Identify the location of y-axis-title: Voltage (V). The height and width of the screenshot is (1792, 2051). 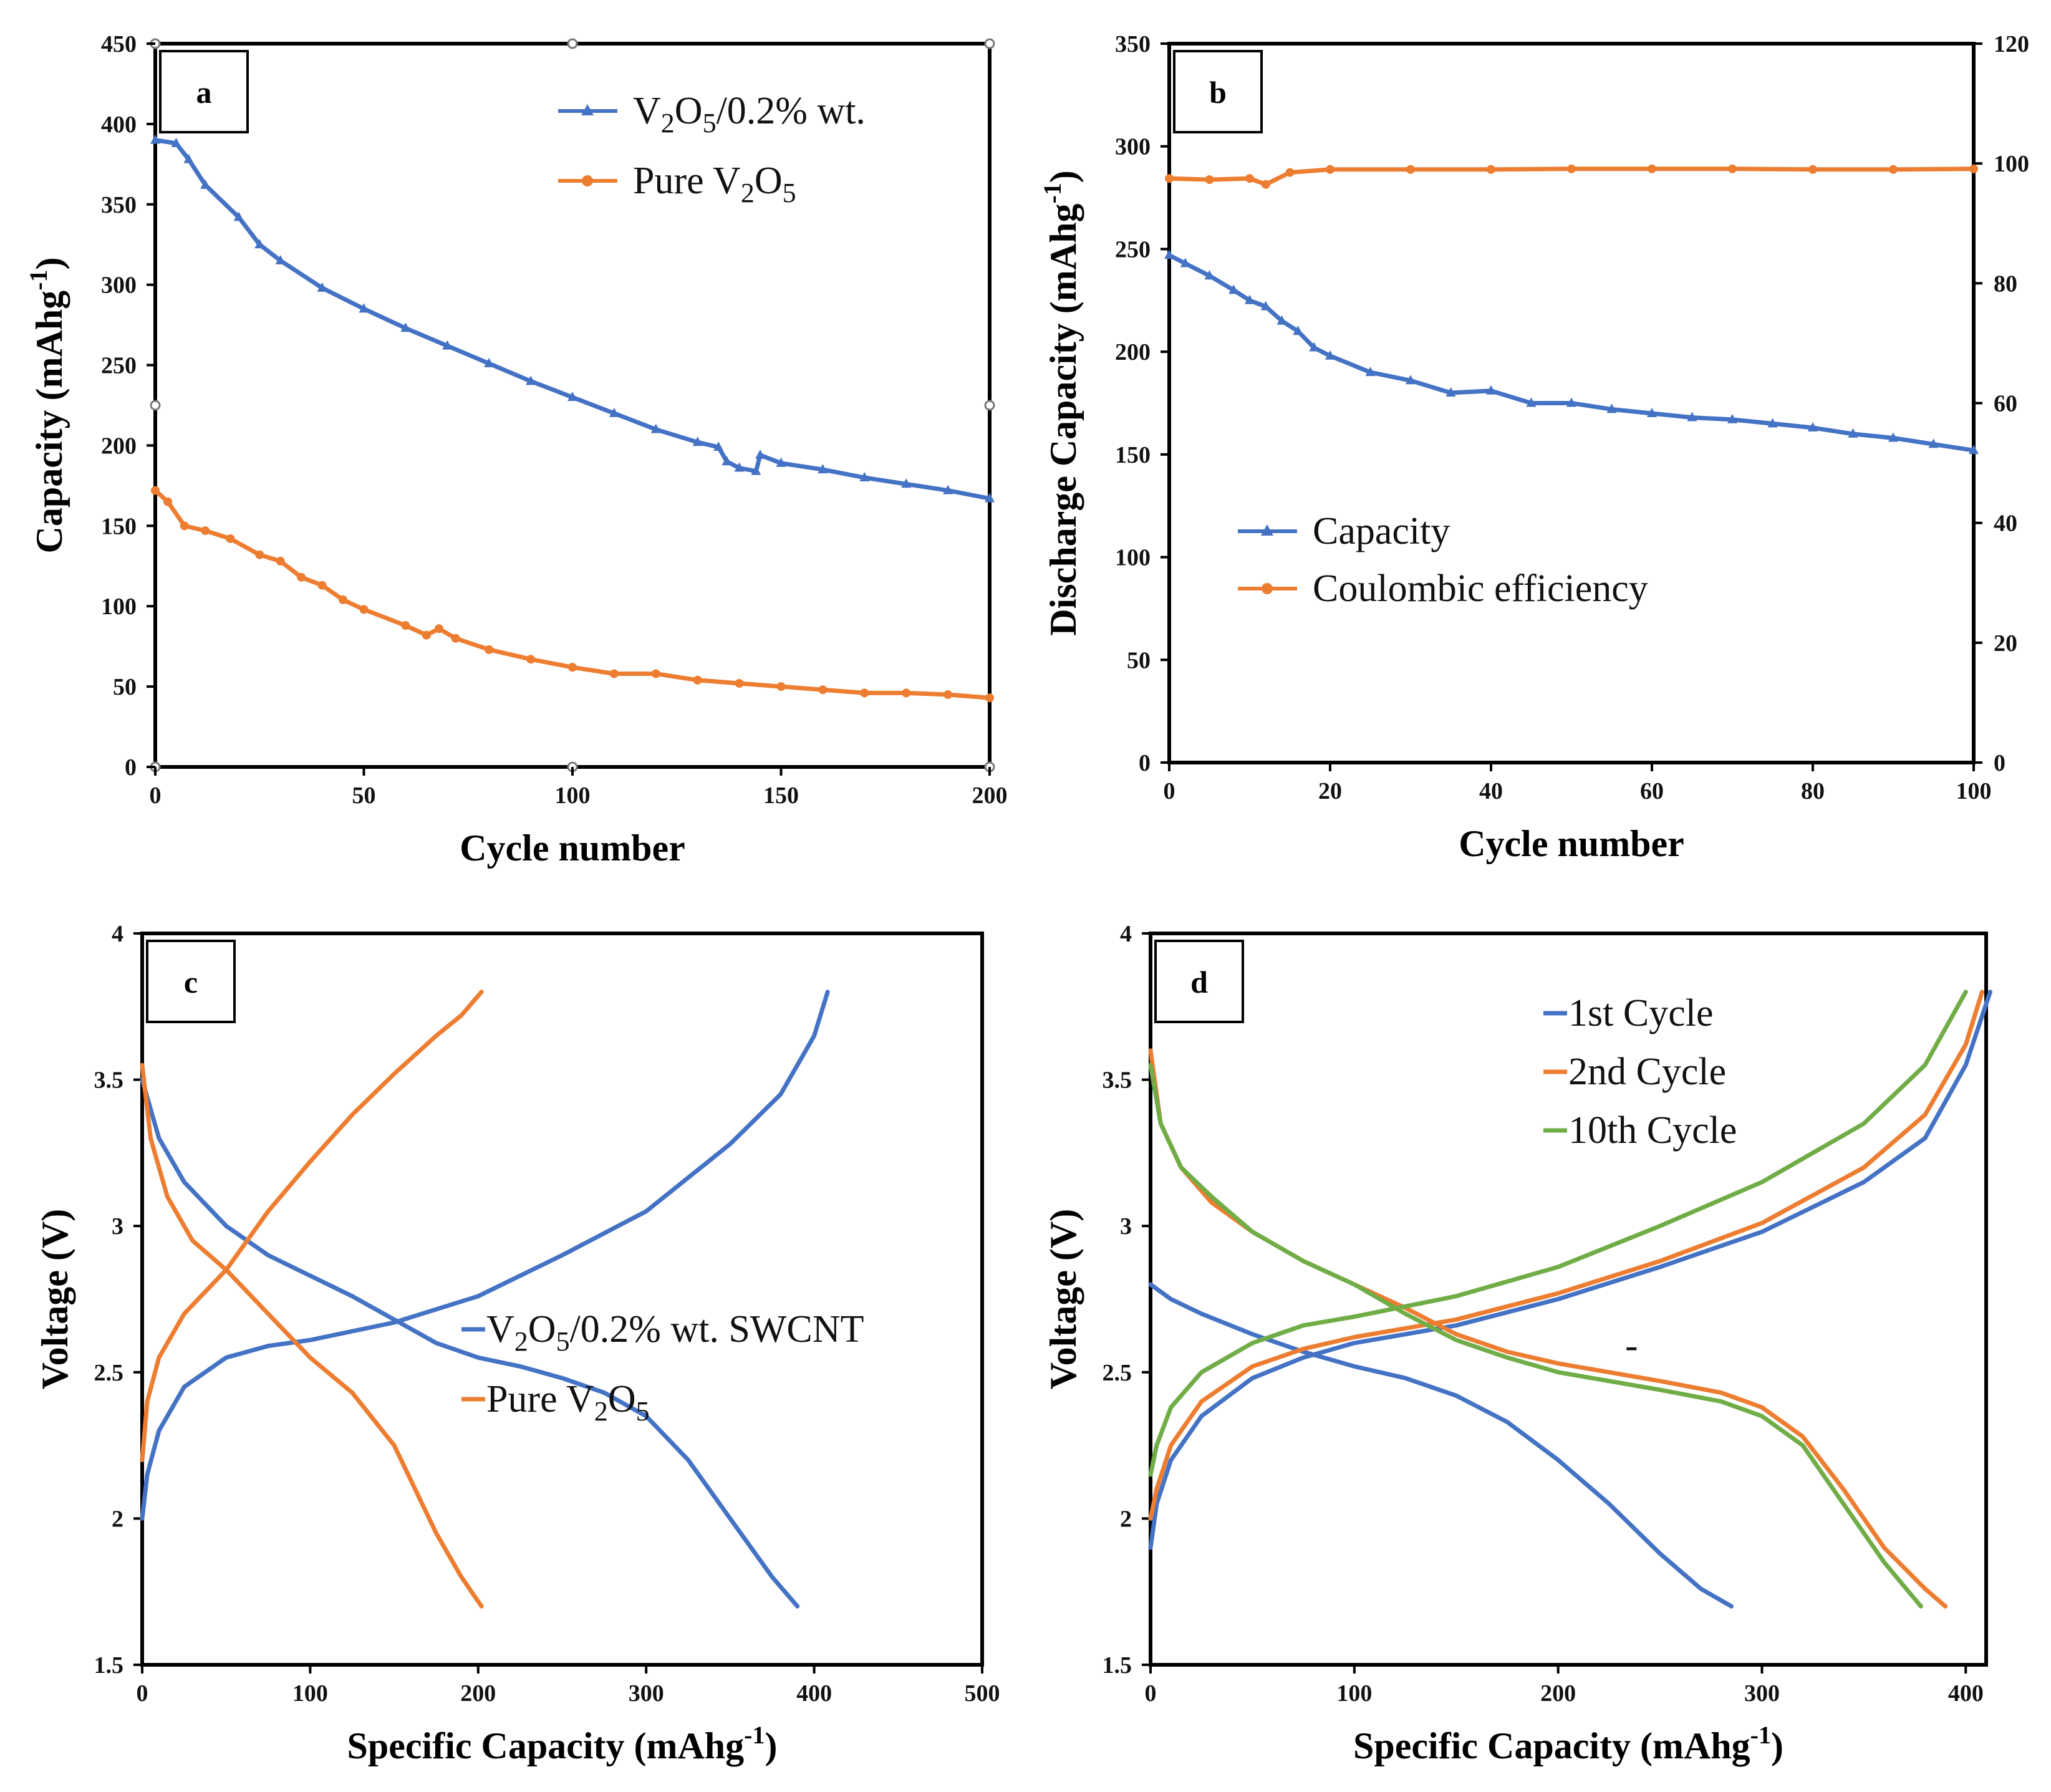
(1063, 1299).